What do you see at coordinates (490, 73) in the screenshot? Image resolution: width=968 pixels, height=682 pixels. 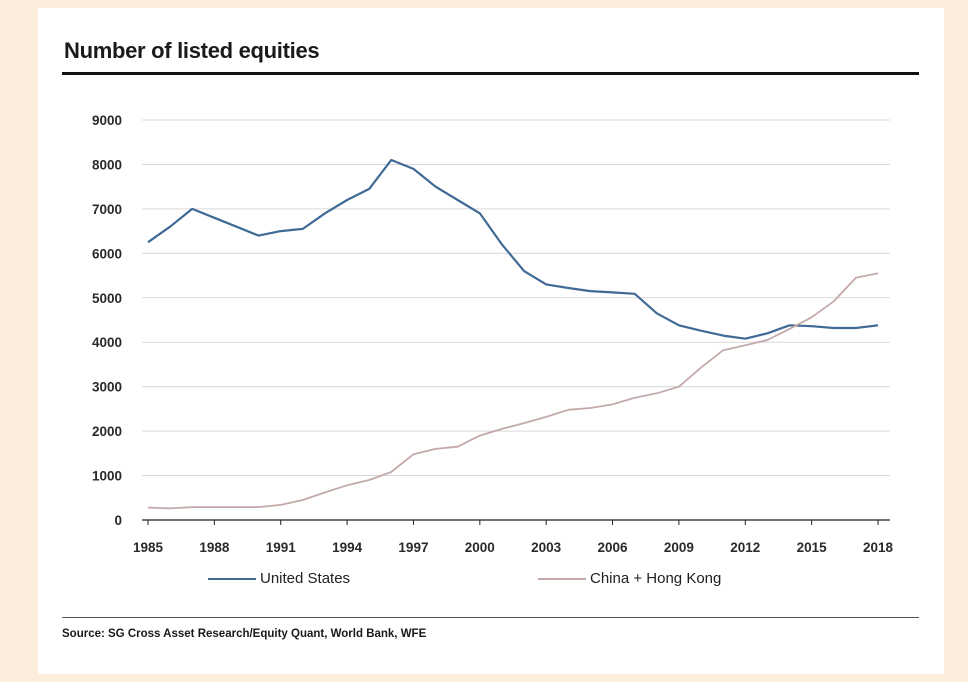 I see `title-underline` at bounding box center [490, 73].